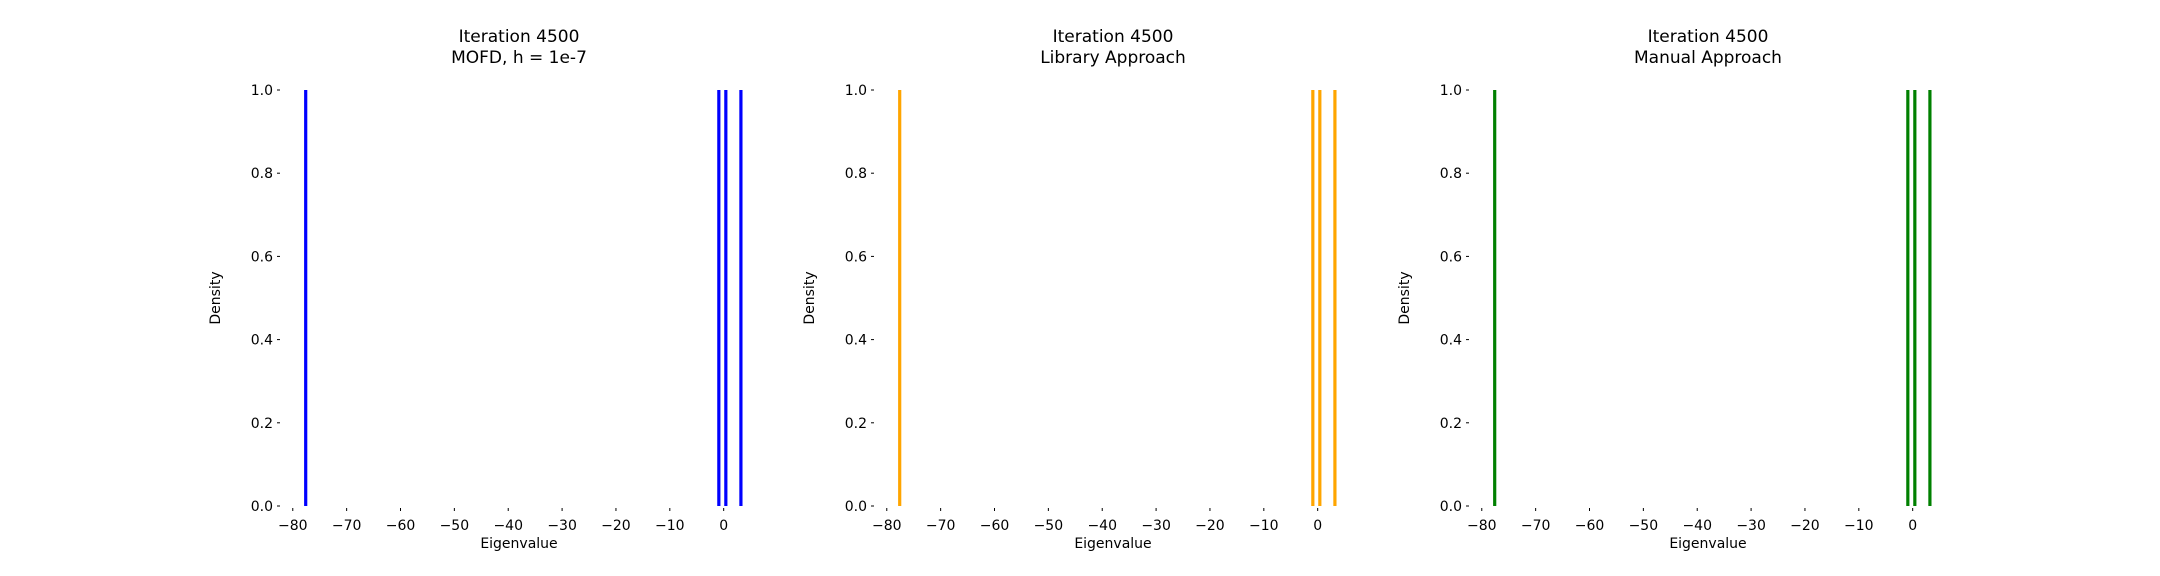  What do you see at coordinates (519, 47) in the screenshot?
I see `chart-title: Iteration 4500 MOFD, h = 1e-7` at bounding box center [519, 47].